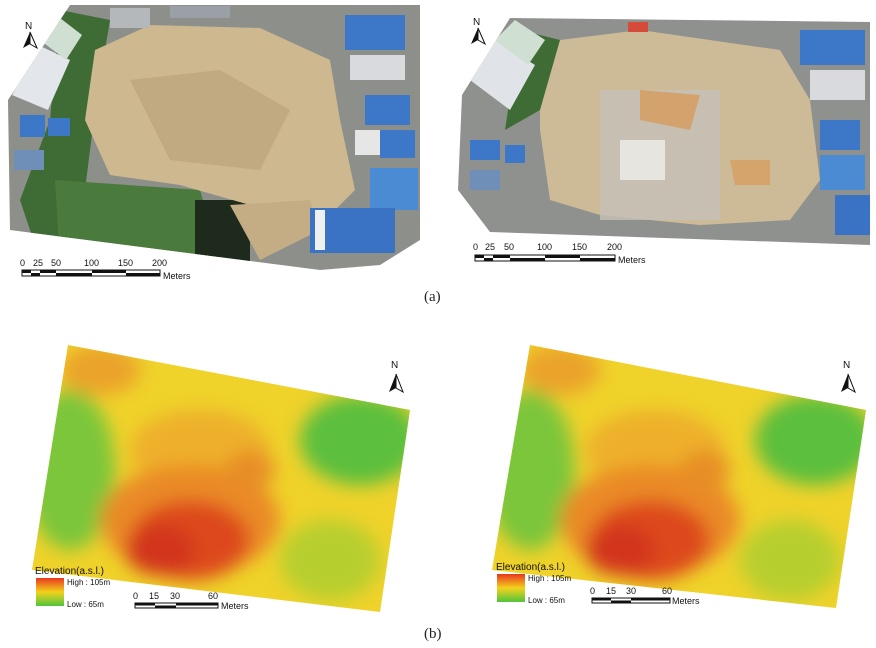 The image size is (876, 648). What do you see at coordinates (433, 634) in the screenshot?
I see `panel-label-b: (b)` at bounding box center [433, 634].